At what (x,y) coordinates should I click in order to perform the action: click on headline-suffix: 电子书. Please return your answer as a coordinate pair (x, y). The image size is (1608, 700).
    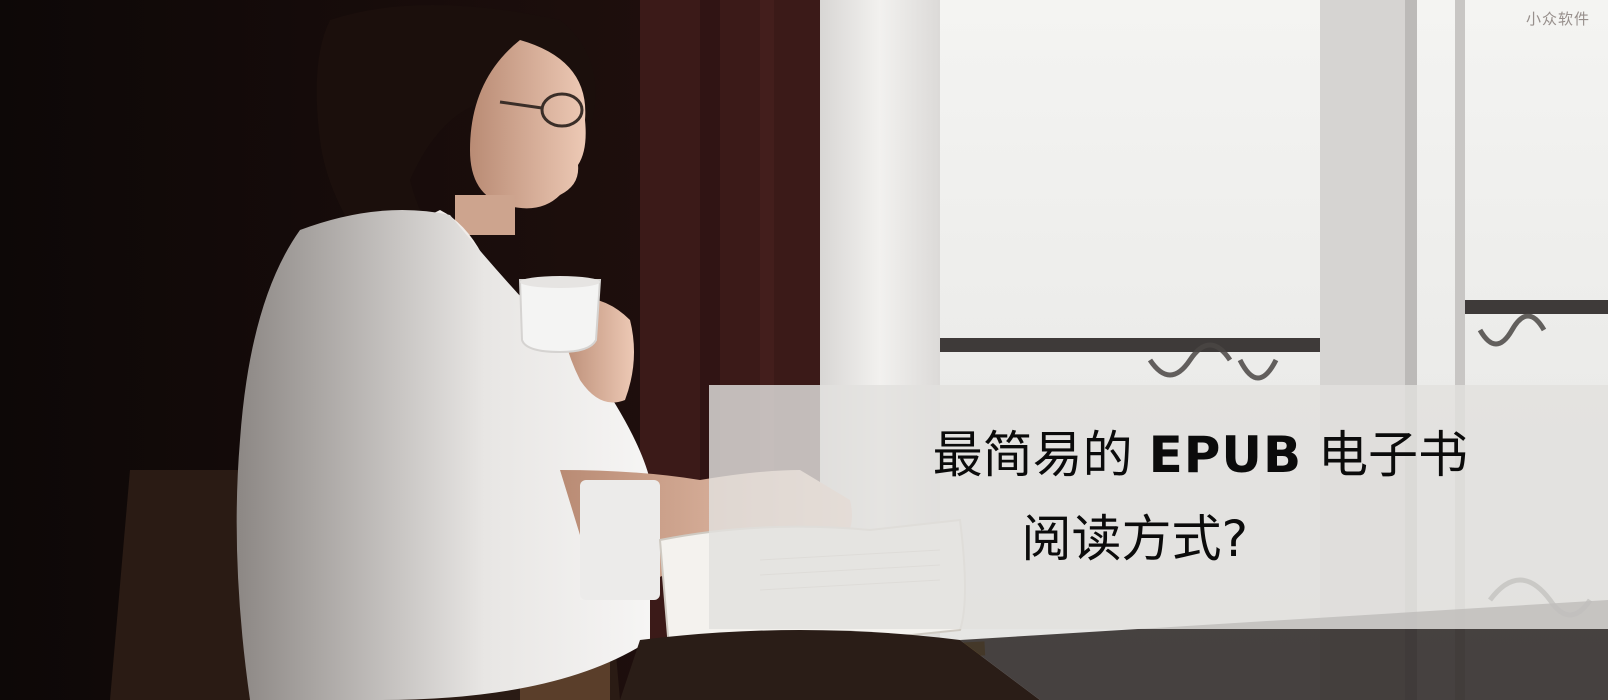
    Looking at the image, I should click on (1393, 455).